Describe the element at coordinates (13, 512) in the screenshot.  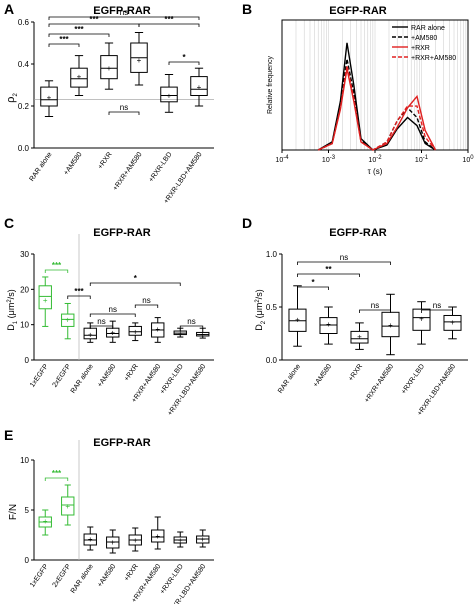
I see `y-axis-label: F/N` at that location.